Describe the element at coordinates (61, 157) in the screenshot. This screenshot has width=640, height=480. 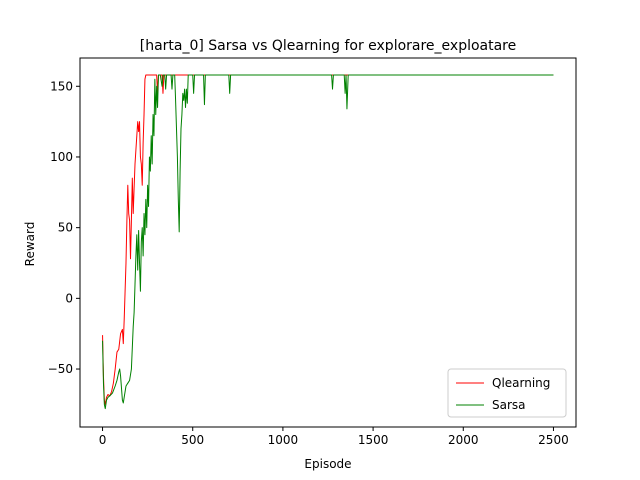
I see `y-tick-label: 100` at that location.